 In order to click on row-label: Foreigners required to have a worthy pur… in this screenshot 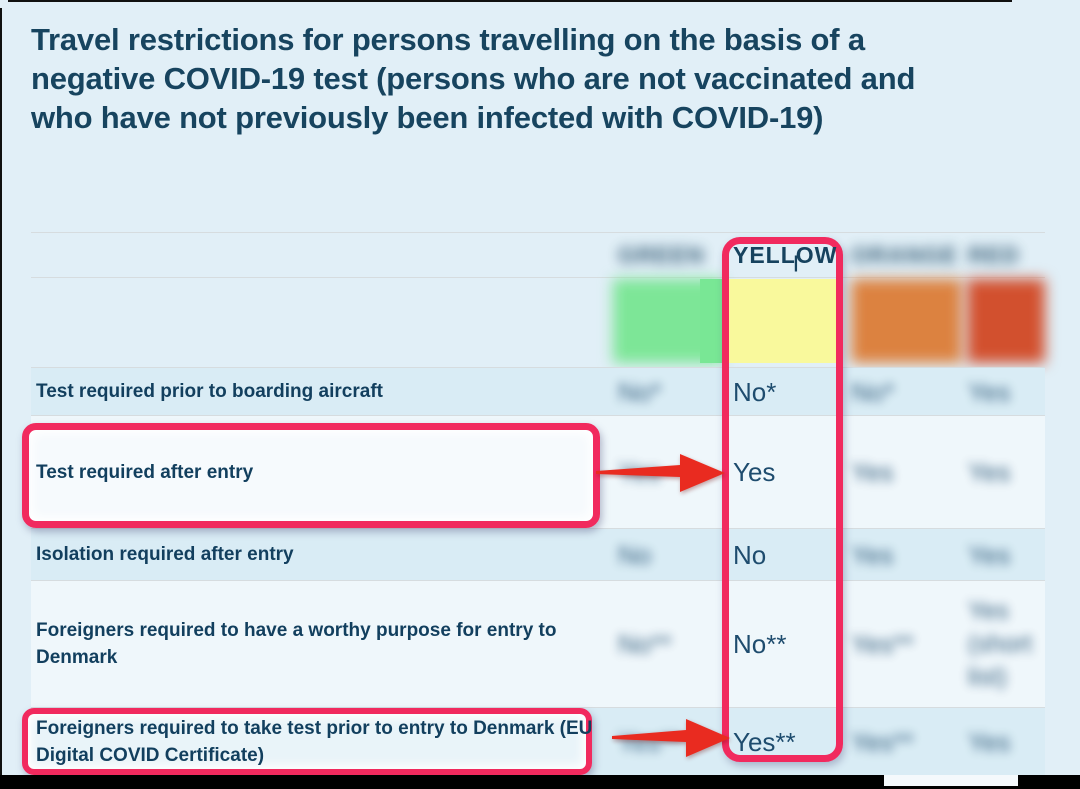, I will do `click(296, 644)`.